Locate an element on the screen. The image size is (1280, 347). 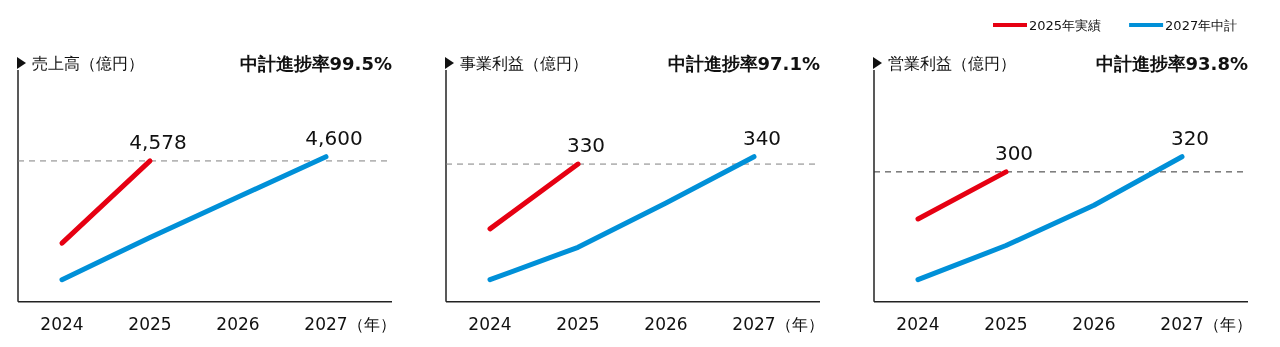
legend-label: 2027年中計 is located at coordinates (1201, 25).